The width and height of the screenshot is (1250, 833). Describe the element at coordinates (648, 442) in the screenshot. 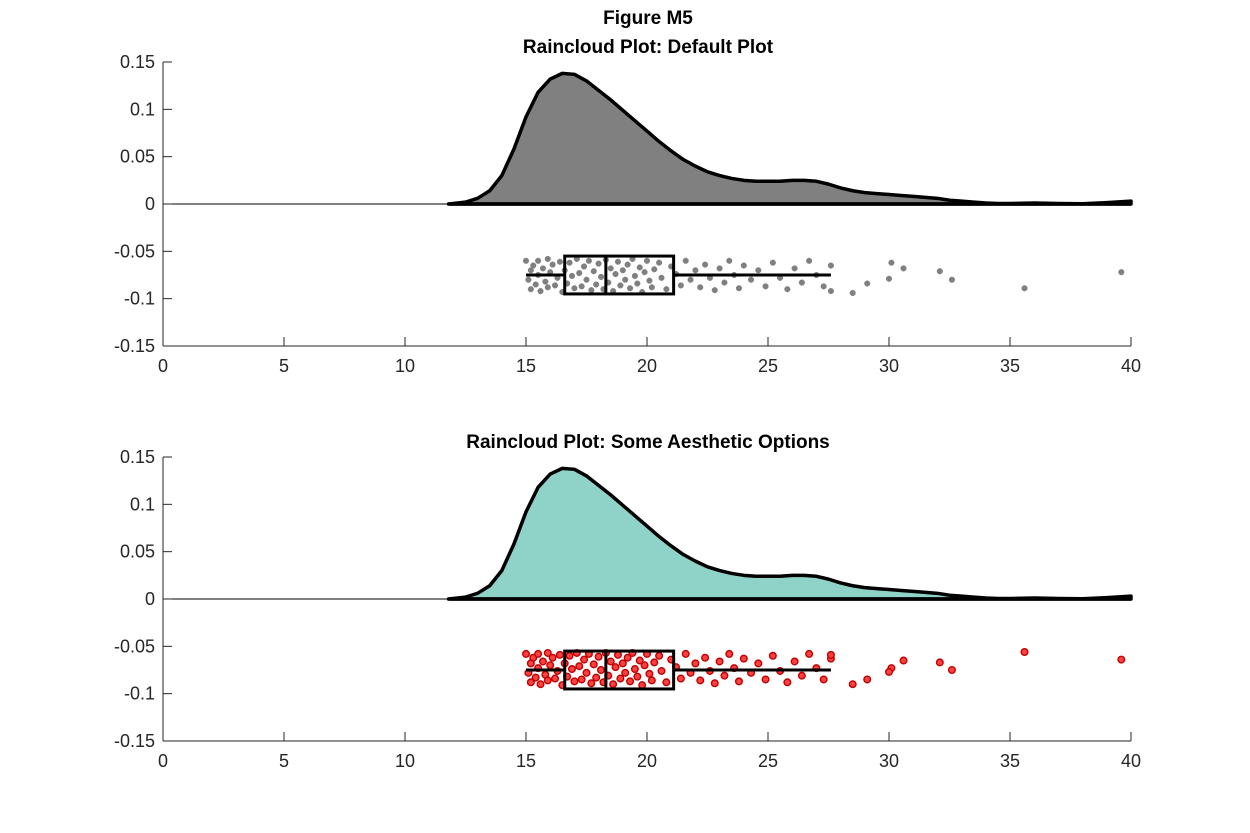

I see `chart-2-title: Raincloud Plot: Some Aesthetic Options` at that location.